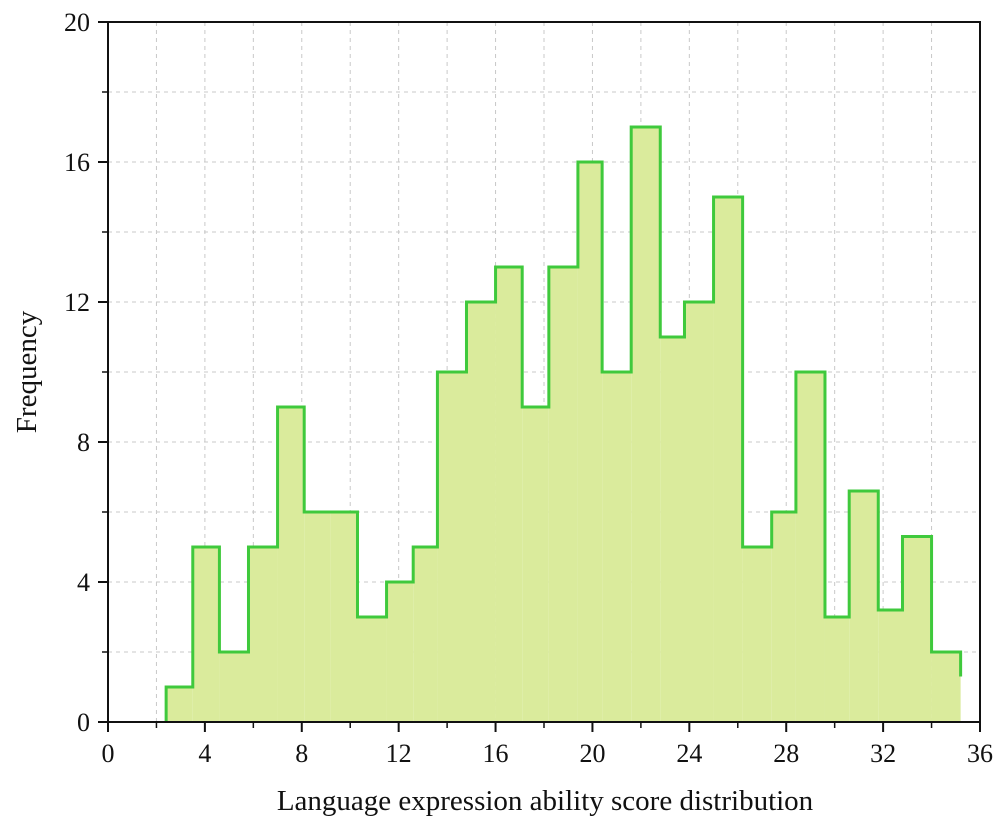  I want to click on x-tick-label: 32, so click(883, 753).